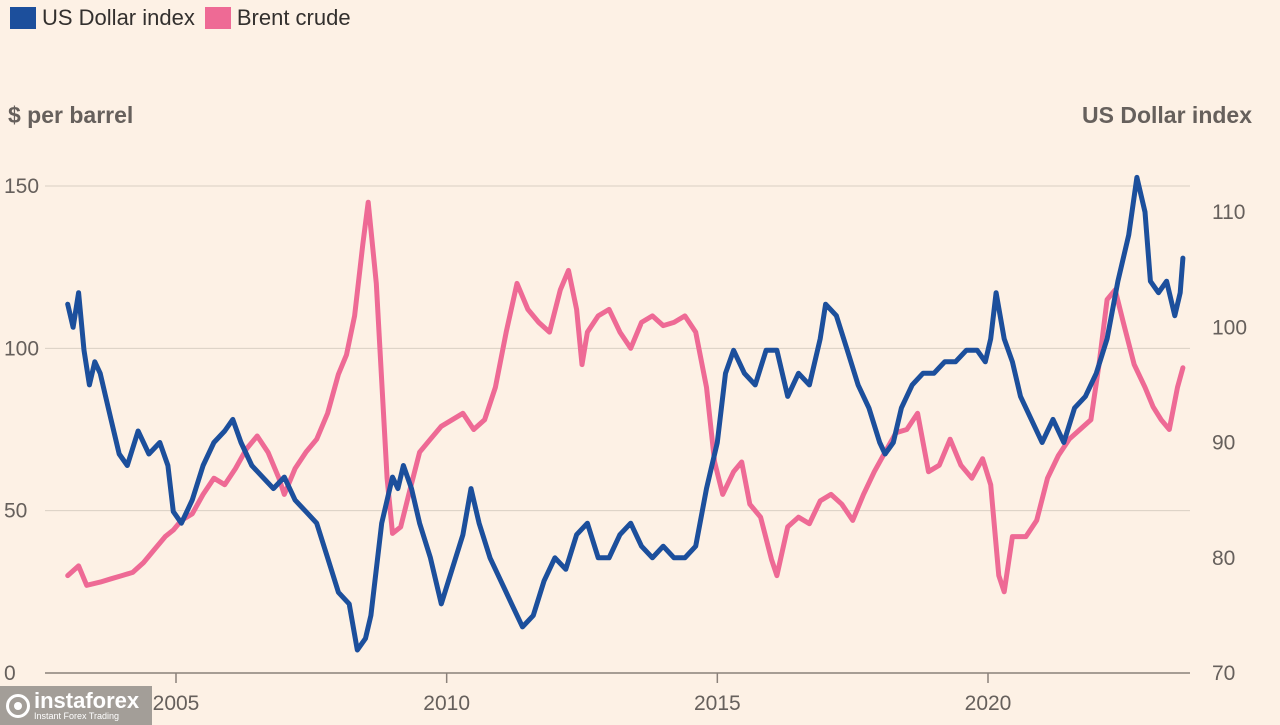  What do you see at coordinates (15, 511) in the screenshot?
I see `y-tick-label-left: 50` at bounding box center [15, 511].